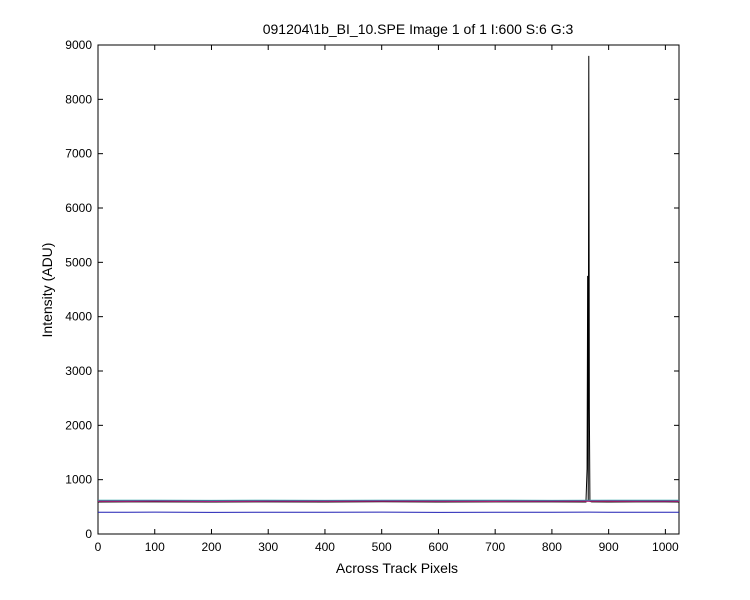 This screenshot has width=750, height=600. What do you see at coordinates (609, 547) in the screenshot?
I see `x-tick-label: 900` at bounding box center [609, 547].